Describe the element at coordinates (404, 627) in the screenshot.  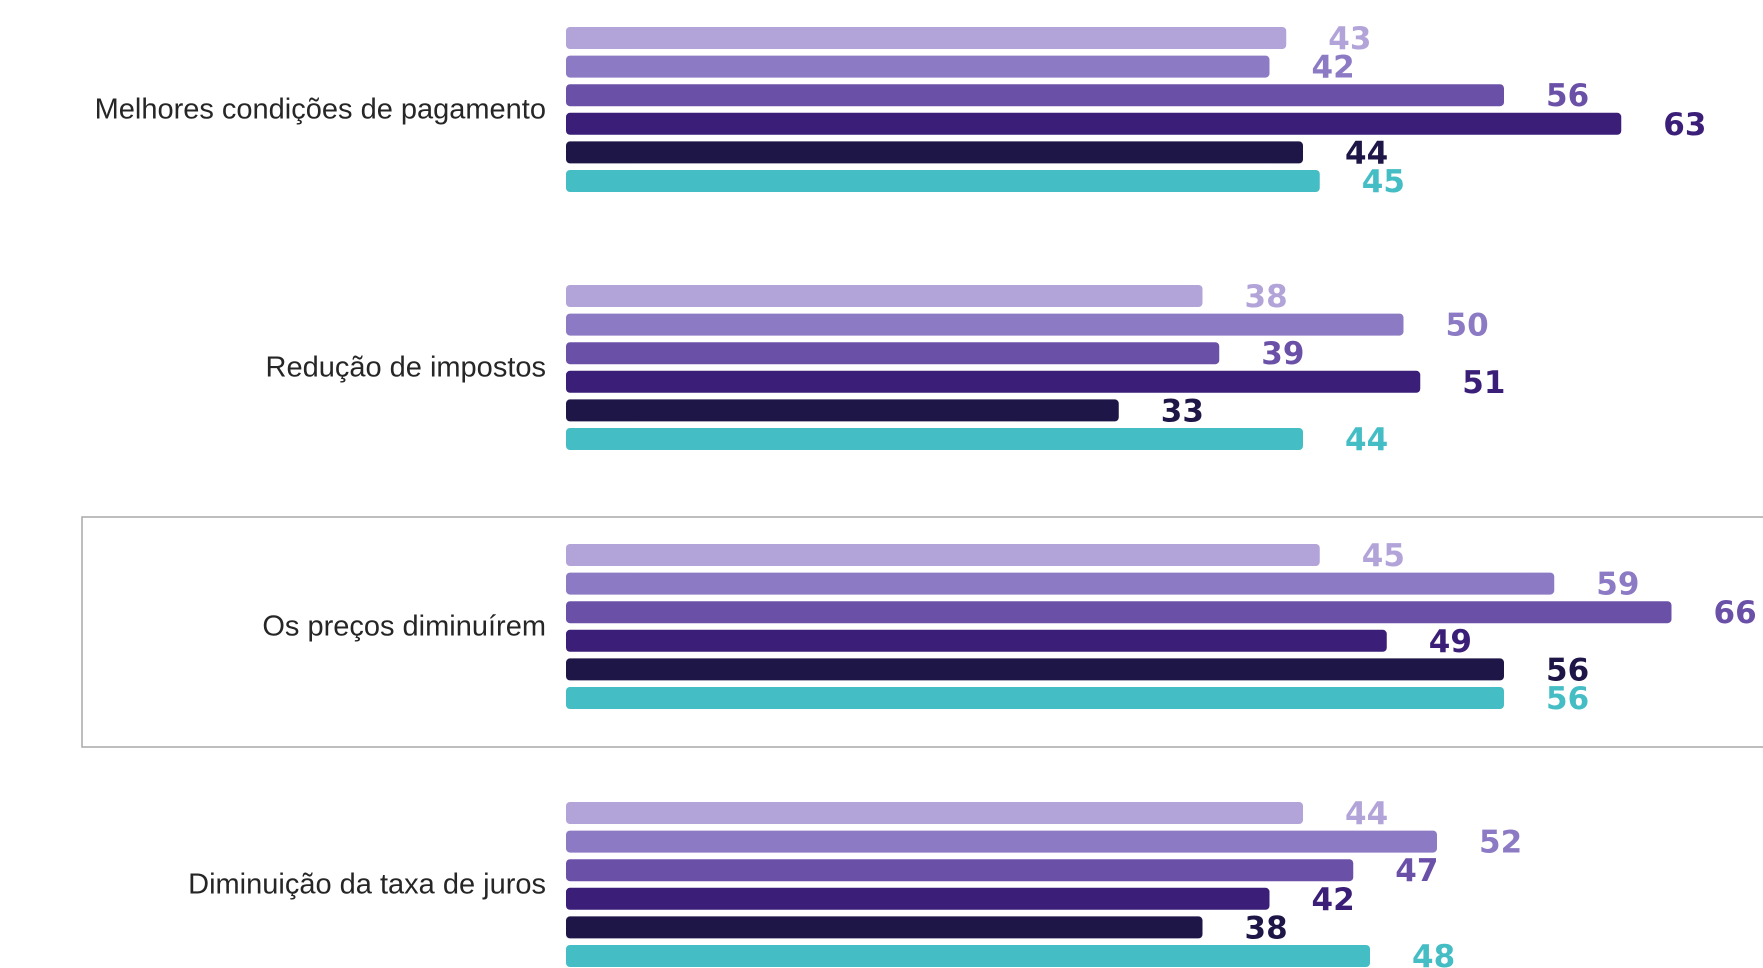
I see `category-label: Os preços diminuírem` at that location.